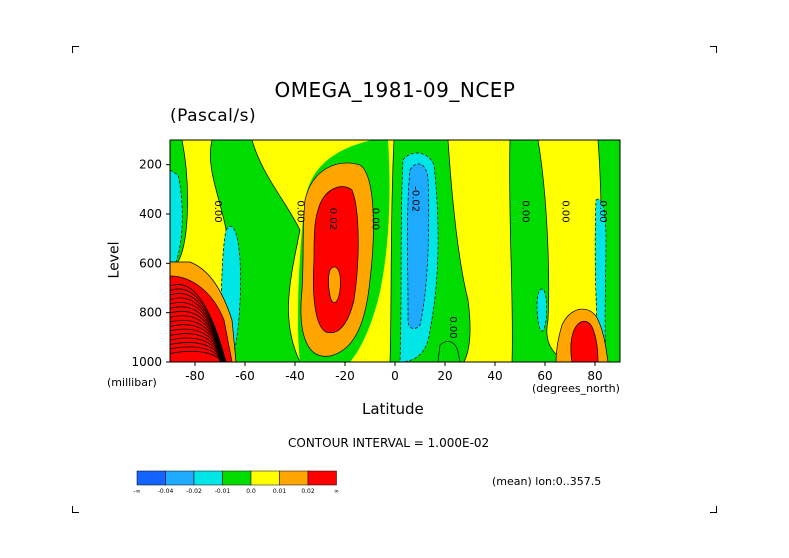 This screenshot has width=789, height=558. What do you see at coordinates (308, 491) in the screenshot?
I see `colorbar-label: 0.02` at bounding box center [308, 491].